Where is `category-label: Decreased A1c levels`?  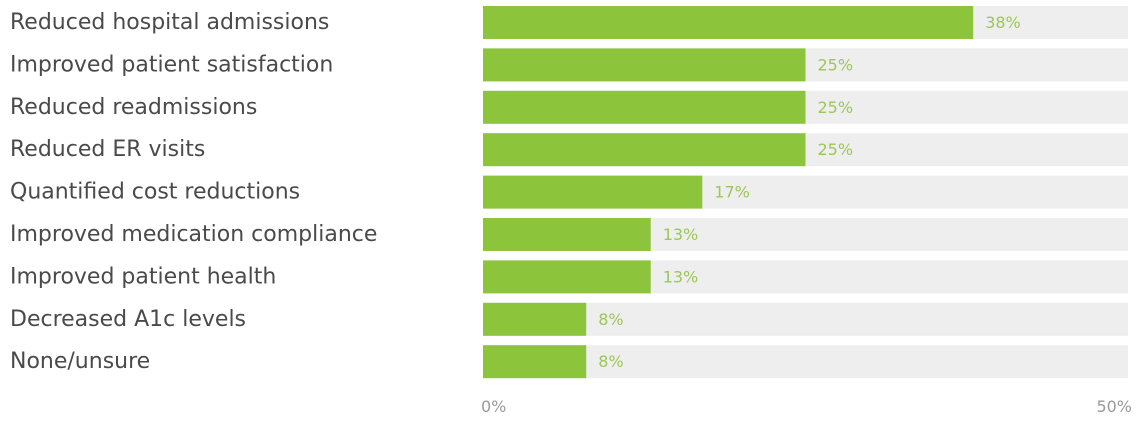
category-label: Decreased A1c levels is located at coordinates (128, 319).